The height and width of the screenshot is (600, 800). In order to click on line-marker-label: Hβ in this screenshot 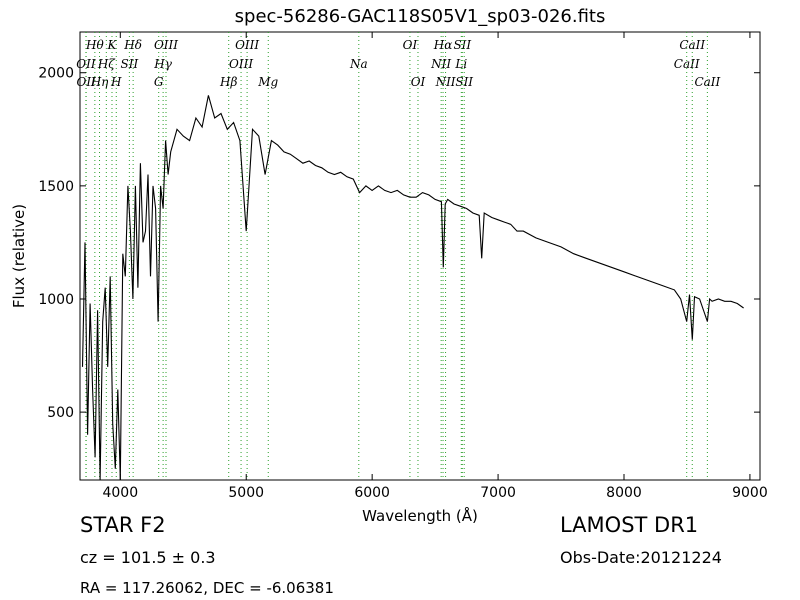, I will do `click(228, 82)`.